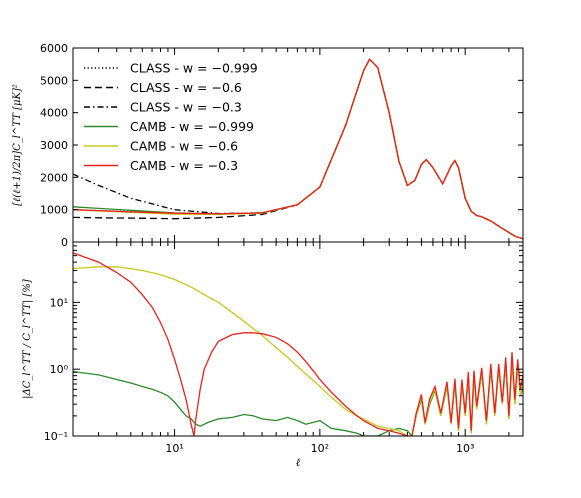  Describe the element at coordinates (27, 339) in the screenshot. I see `bottom-y-axis-label: |ΔC_l^TT / C_l^TT| [%]` at that location.